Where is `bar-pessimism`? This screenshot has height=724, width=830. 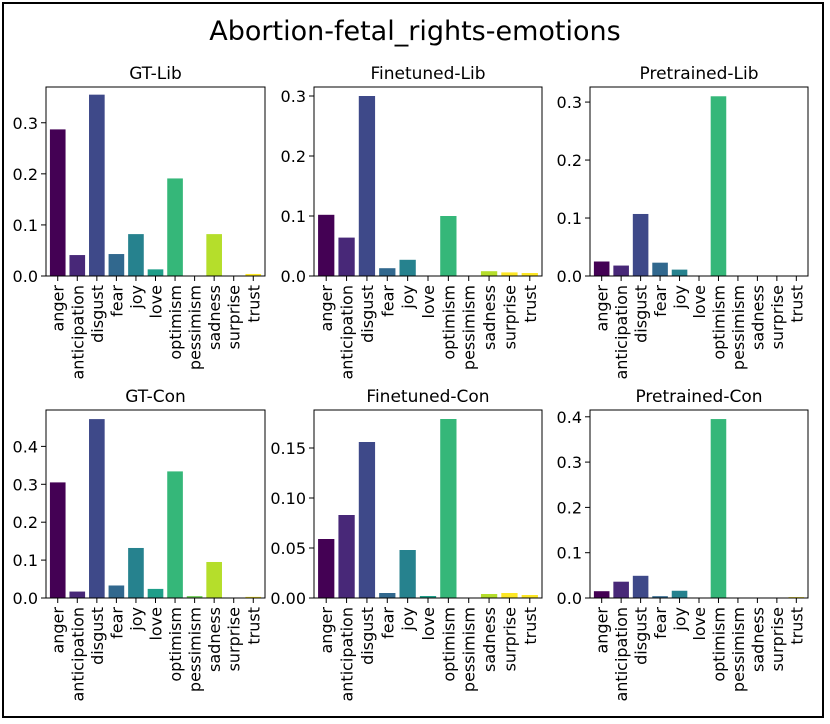
bar-pessimism is located at coordinates (194, 597).